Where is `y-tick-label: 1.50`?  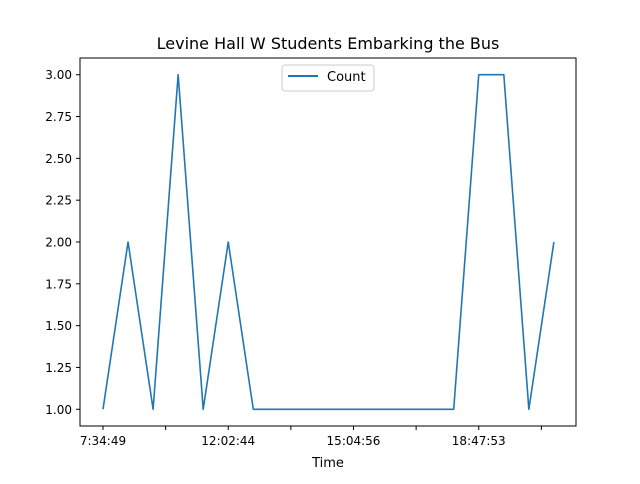
y-tick-label: 1.50 is located at coordinates (58, 326).